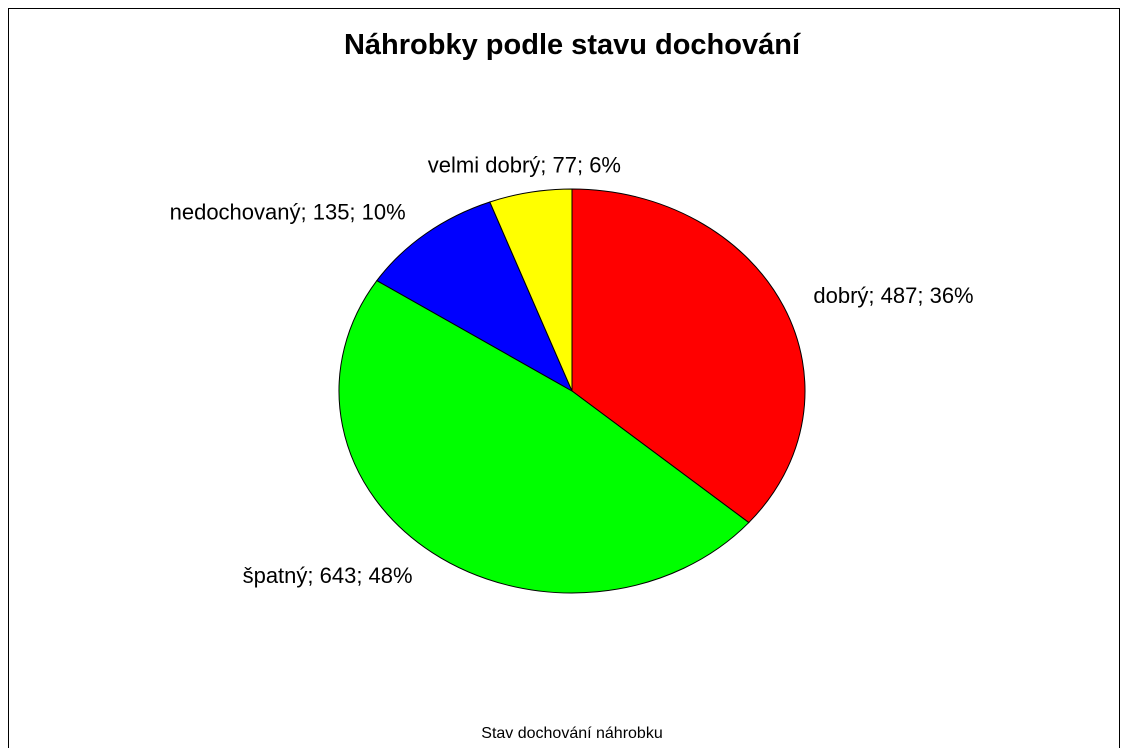 The image size is (1130, 749). Describe the element at coordinates (524, 165) in the screenshot. I see `slice-label-velmi-dobrý: velmi dobrý; 77; 6%` at that location.